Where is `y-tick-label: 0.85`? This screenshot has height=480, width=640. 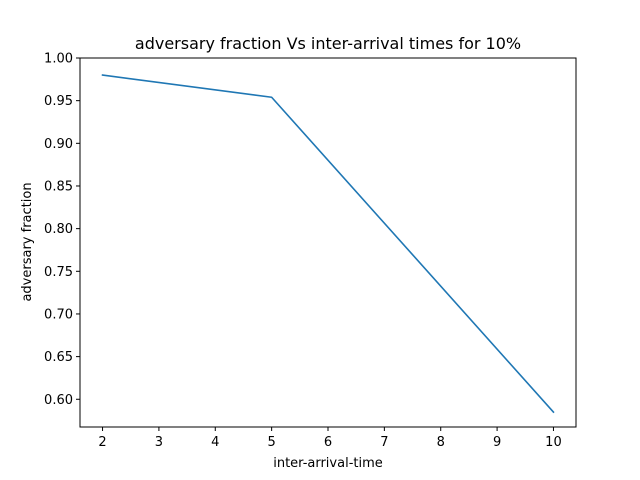
y-tick-label: 0.85 is located at coordinates (58, 186).